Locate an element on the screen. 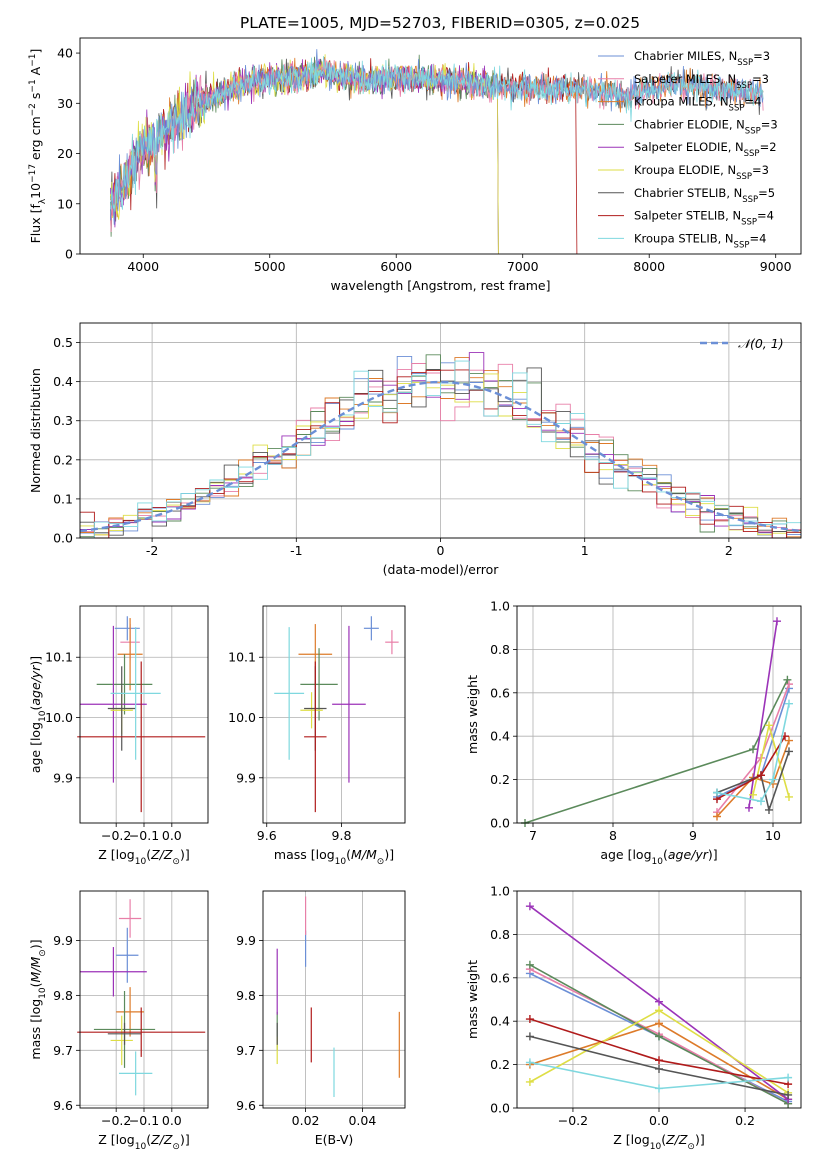  x-tick-label: −0.2 is located at coordinates (116, 1120).